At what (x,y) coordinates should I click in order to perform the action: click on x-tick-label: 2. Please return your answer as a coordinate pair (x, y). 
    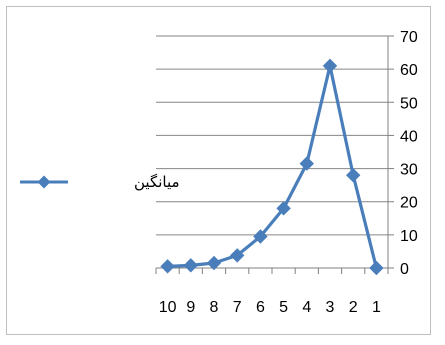
    Looking at the image, I should click on (353, 307).